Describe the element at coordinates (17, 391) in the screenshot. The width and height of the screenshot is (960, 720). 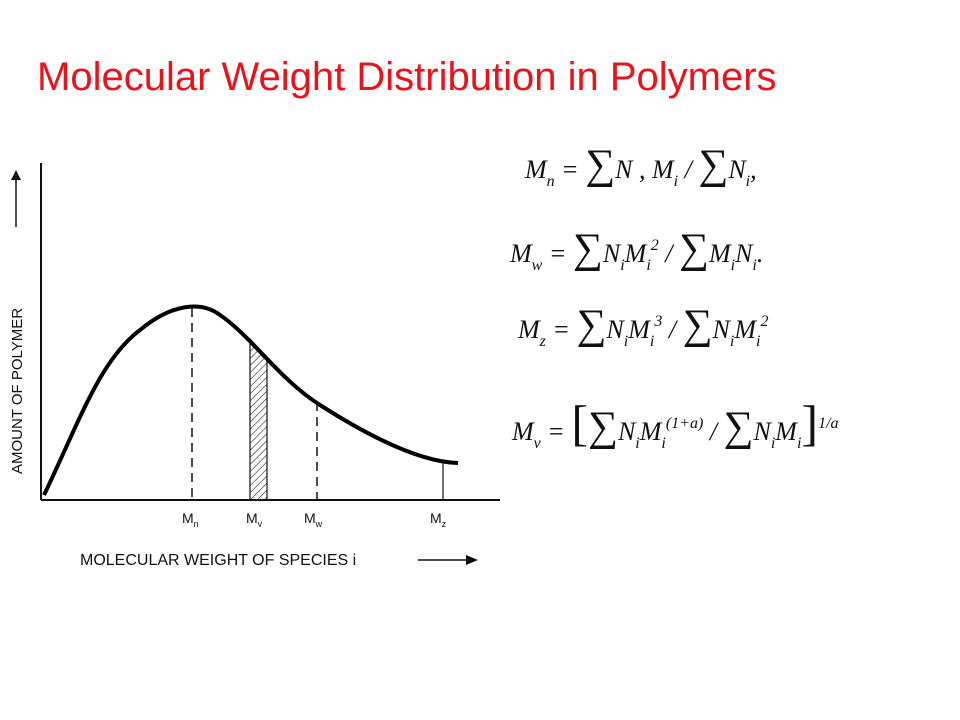
I see `y-axis-label: AMOUNT OF POLYMER` at that location.